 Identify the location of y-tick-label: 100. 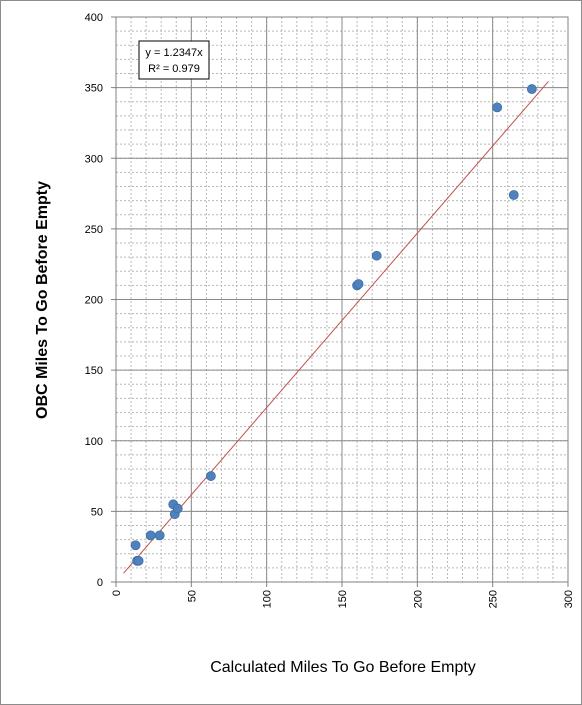
(94, 442).